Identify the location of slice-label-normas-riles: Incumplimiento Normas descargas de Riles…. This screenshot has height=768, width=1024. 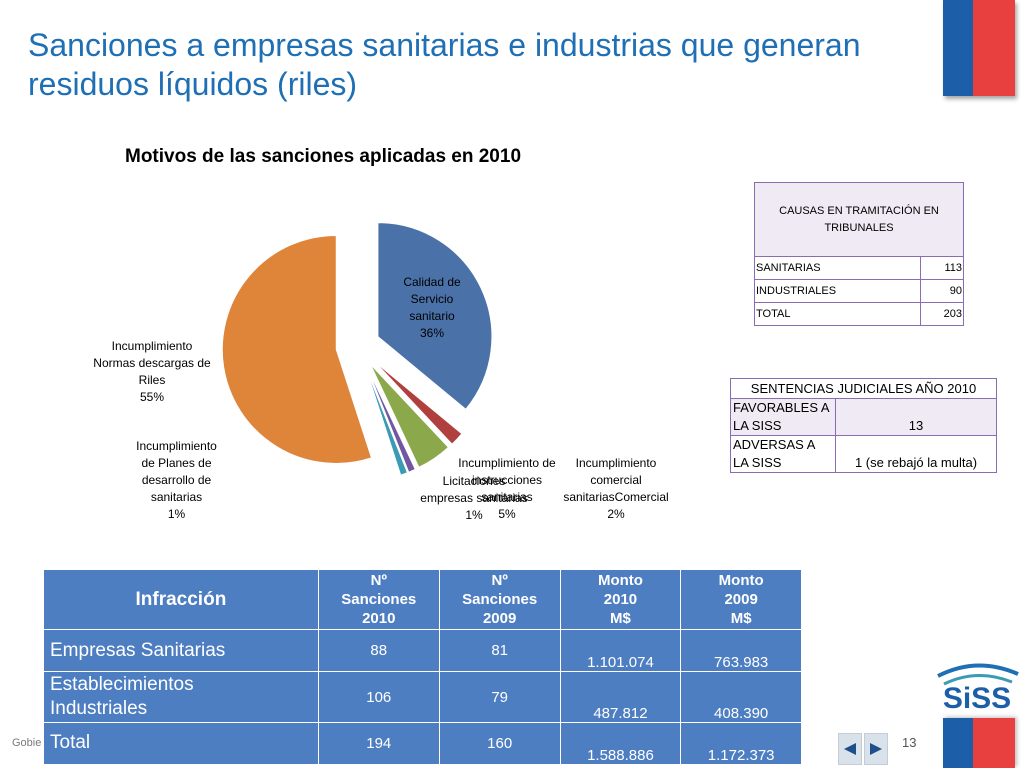
(152, 371).